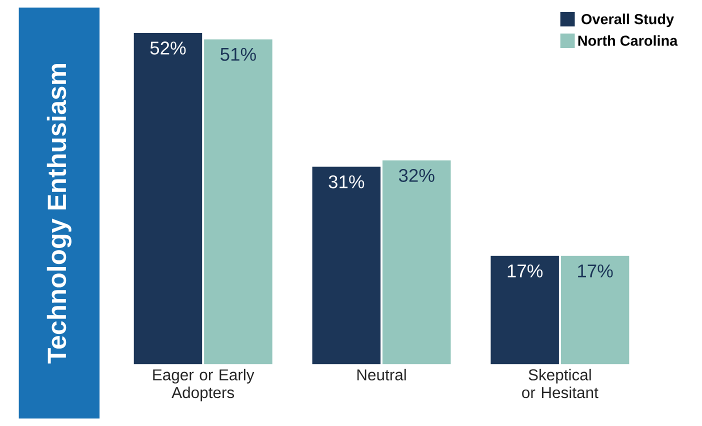  I want to click on data-label: 52%, so click(168, 47).